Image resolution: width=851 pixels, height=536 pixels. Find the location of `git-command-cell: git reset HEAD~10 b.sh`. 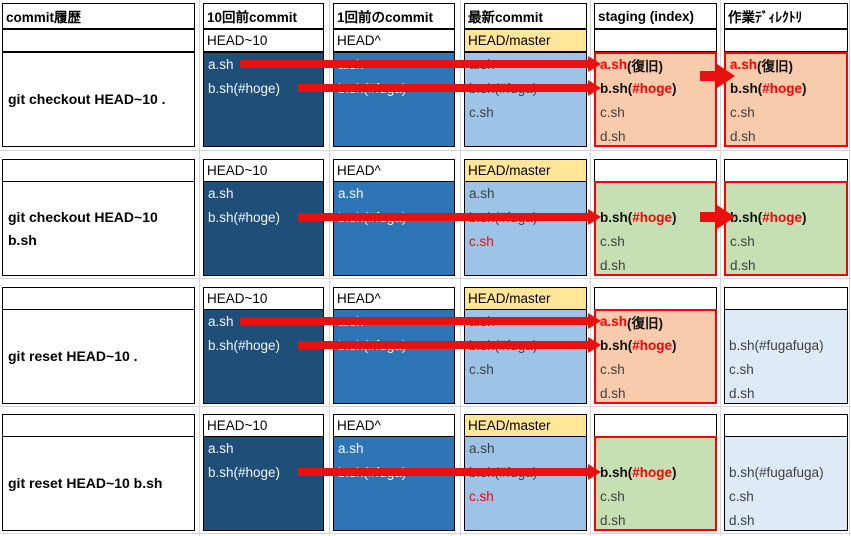

git-command-cell: git reset HEAD~10 b.sh is located at coordinates (98, 483).